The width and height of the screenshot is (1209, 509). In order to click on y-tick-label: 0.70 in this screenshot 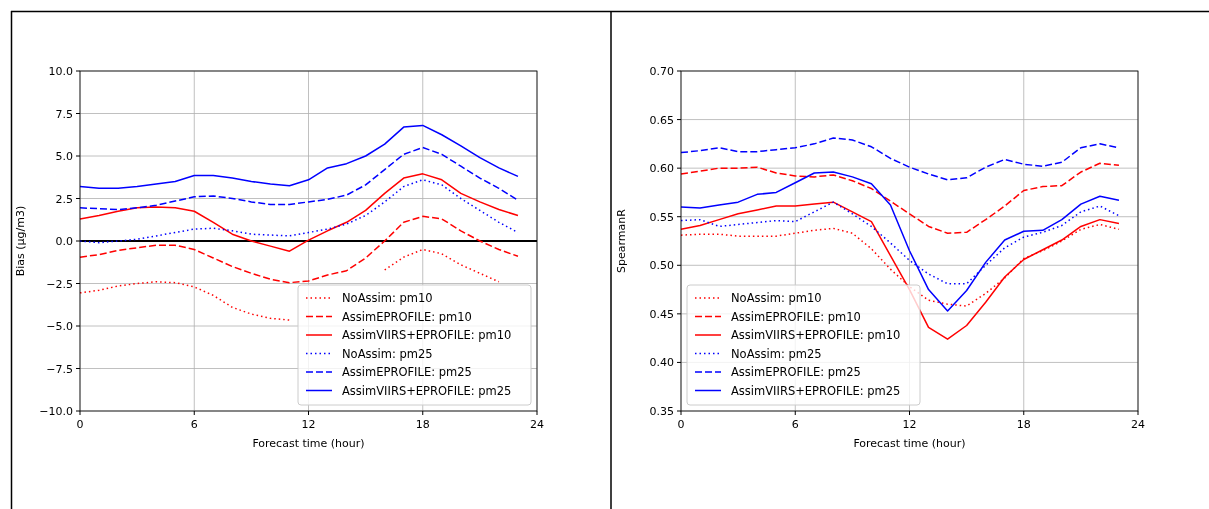, I will do `click(661, 71)`.